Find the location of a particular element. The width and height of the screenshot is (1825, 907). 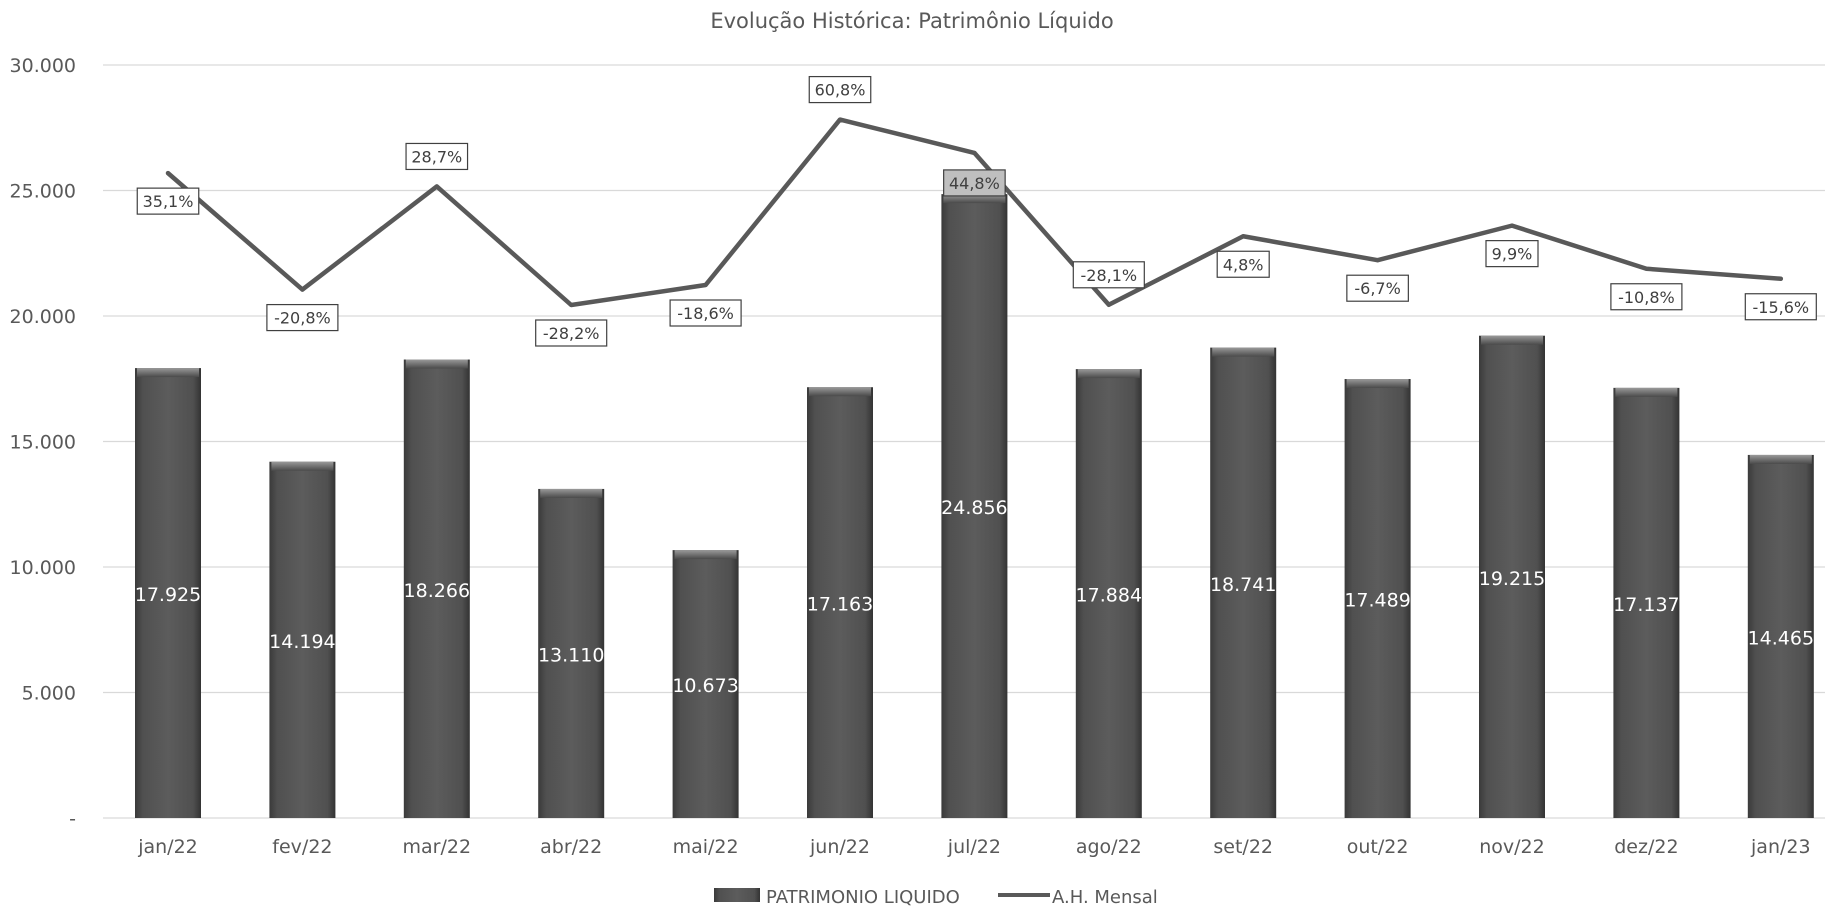

bar-data-label: 14.194 is located at coordinates (302, 642).